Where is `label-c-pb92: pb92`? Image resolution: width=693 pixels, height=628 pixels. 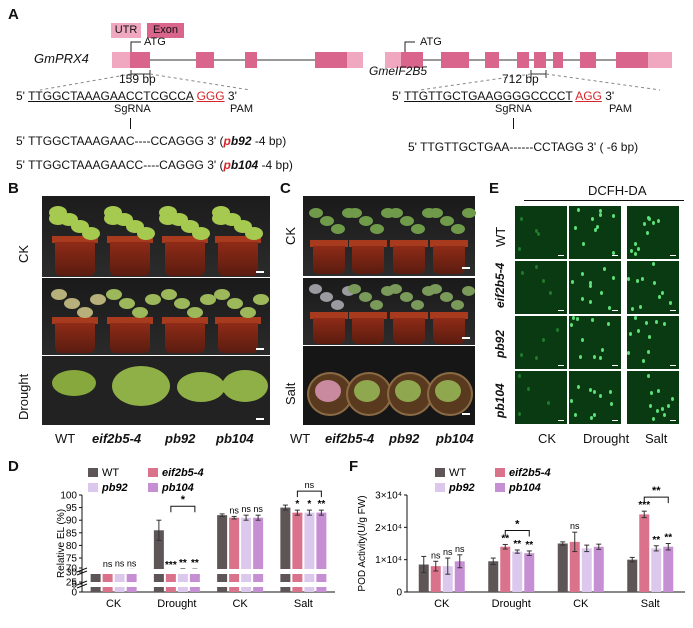
label-c-pb92: pb92 is located at coordinates (404, 438).